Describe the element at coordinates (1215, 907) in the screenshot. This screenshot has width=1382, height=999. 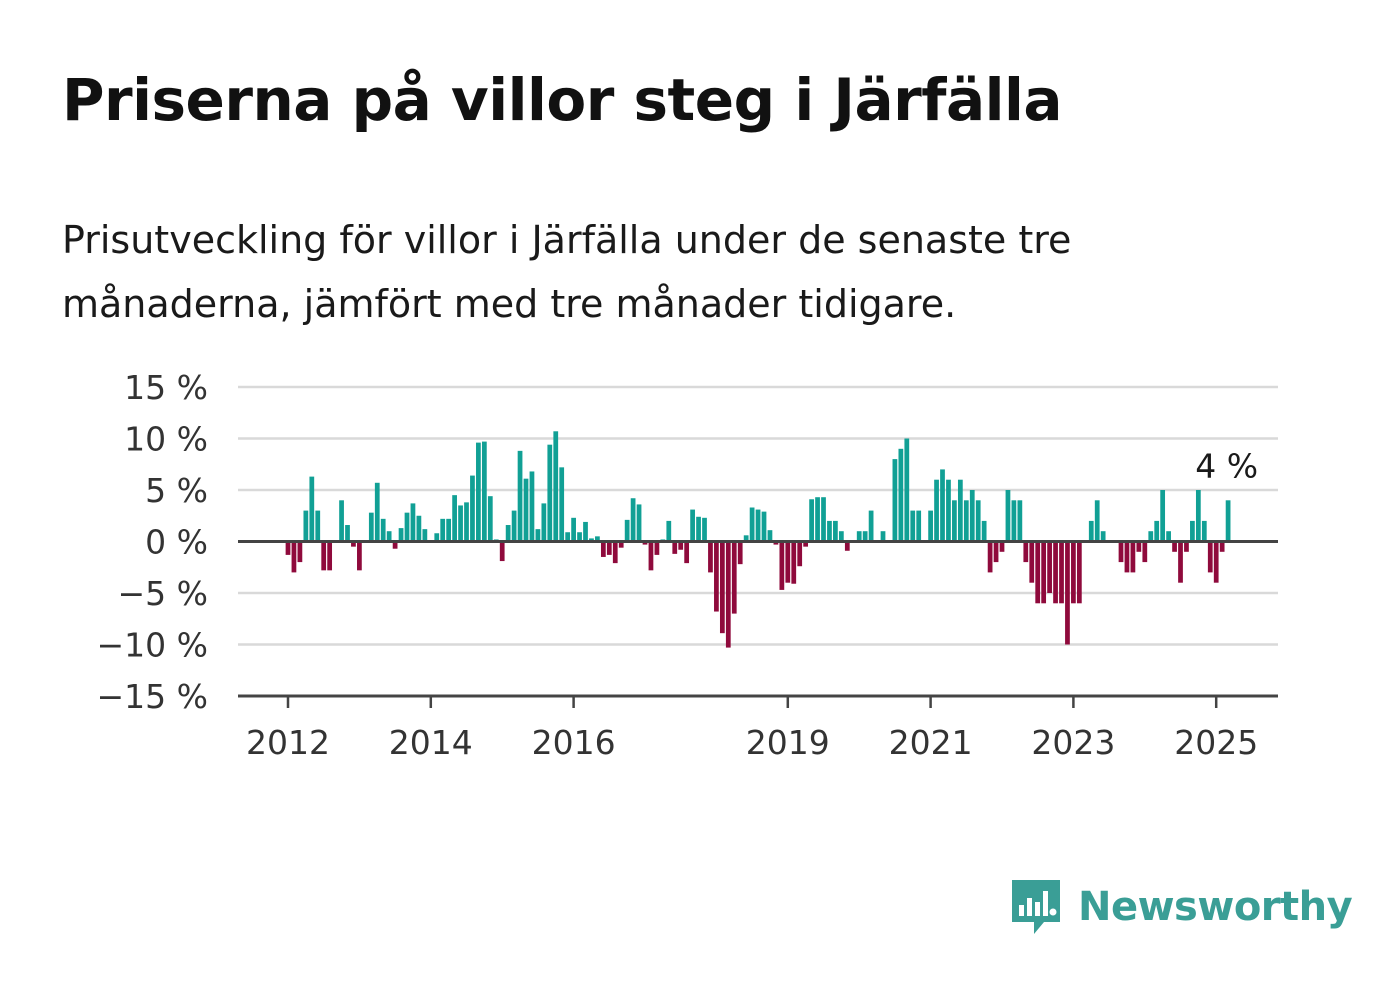
I see `brand-name: Newsworthy` at that location.